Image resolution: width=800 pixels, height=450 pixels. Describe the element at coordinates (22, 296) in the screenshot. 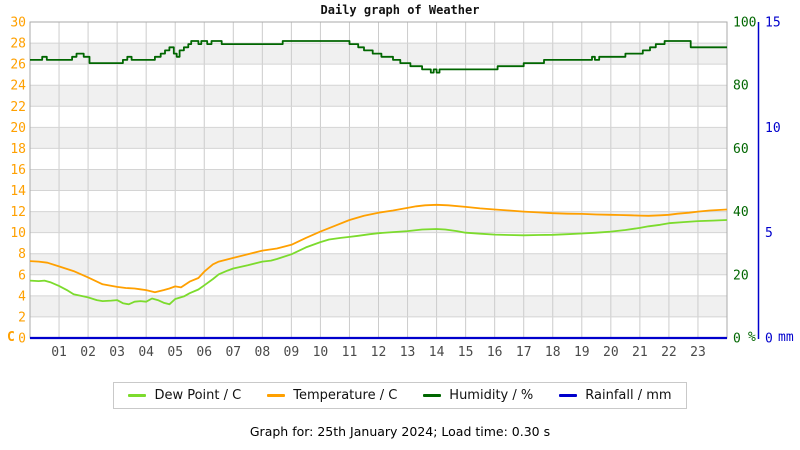

I see `left-axis-tick-label: 4` at that location.